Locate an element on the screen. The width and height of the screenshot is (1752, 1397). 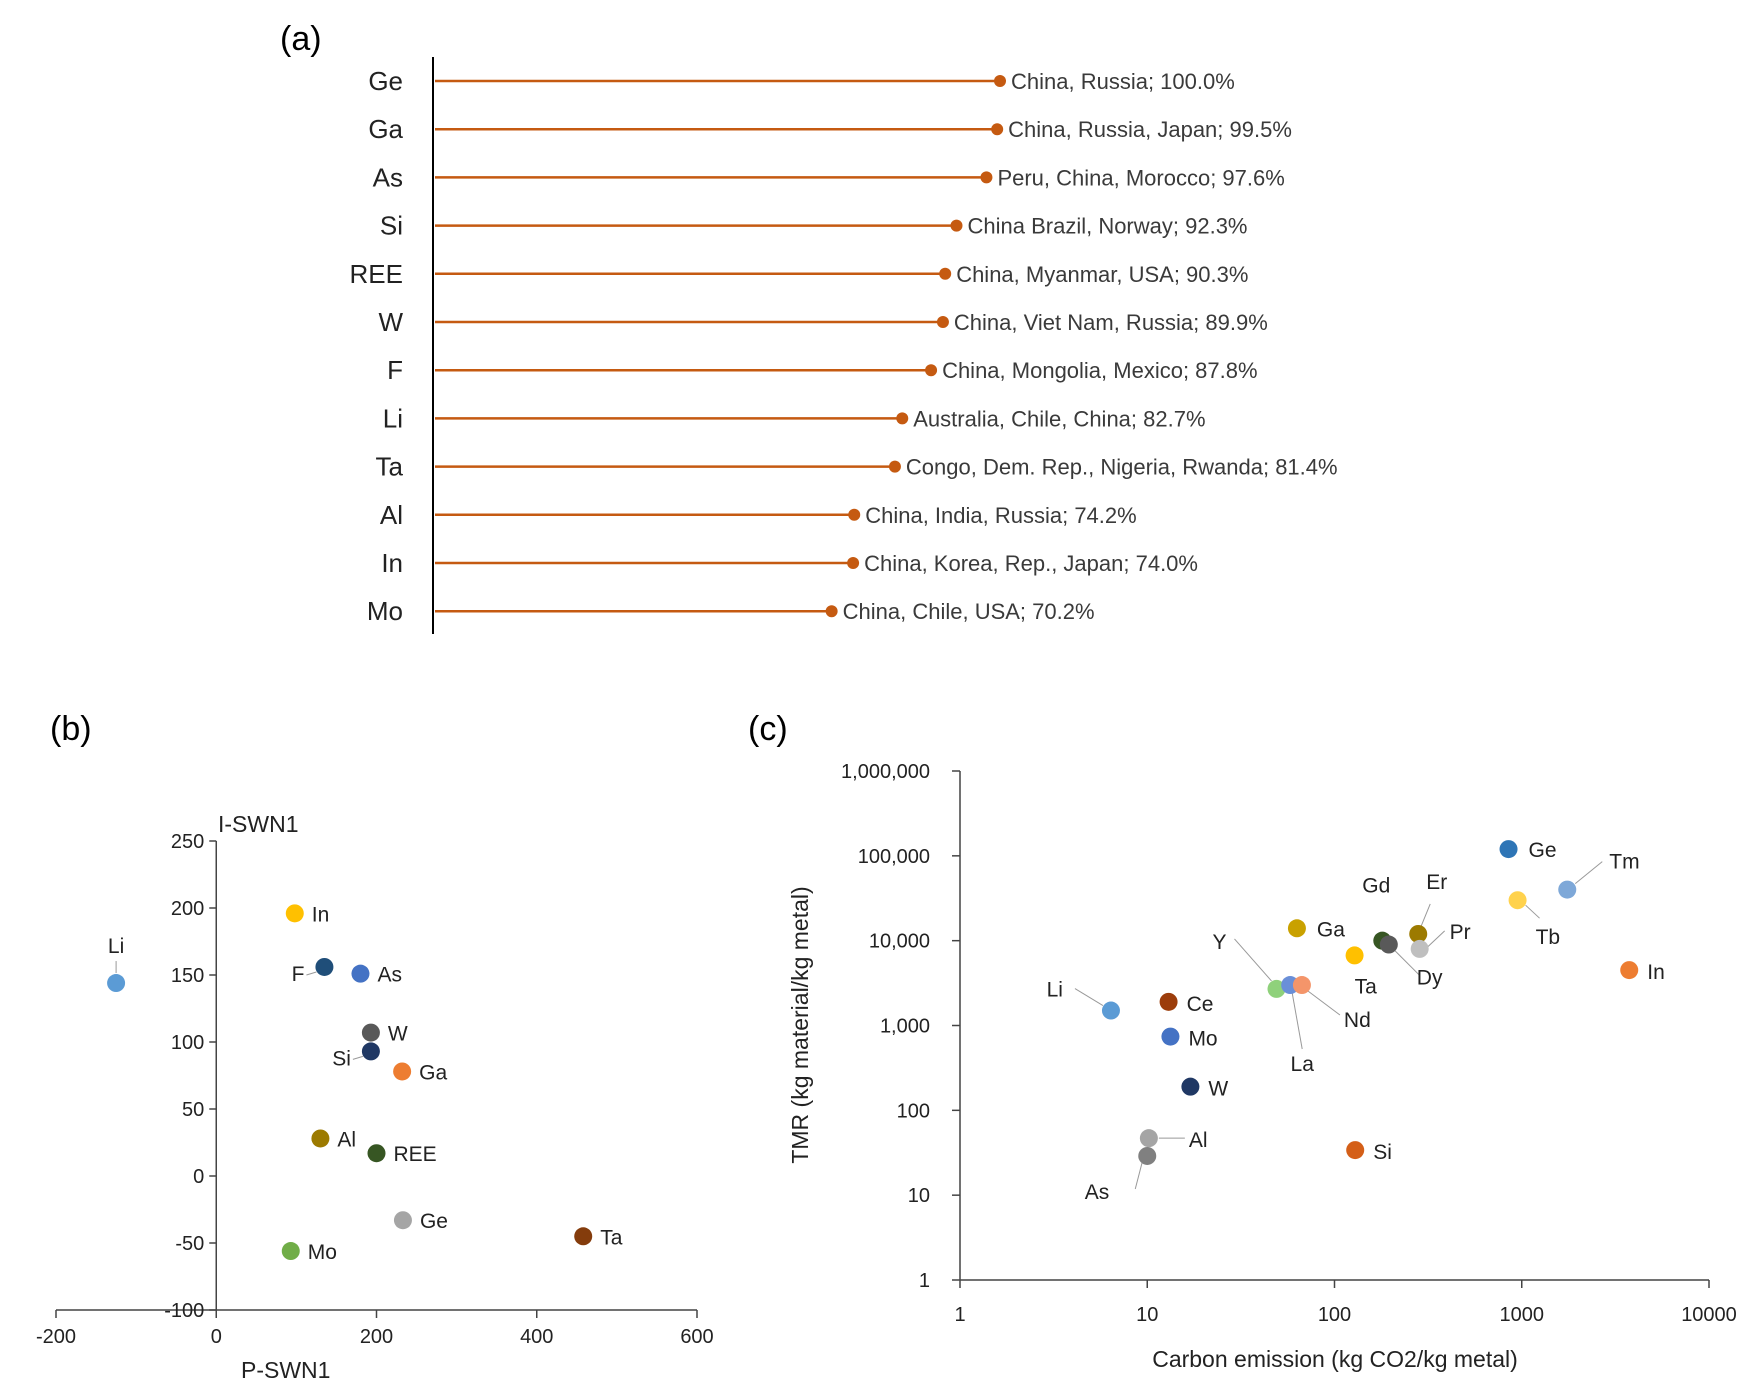
lollipop-dot-li is located at coordinates (902, 418).